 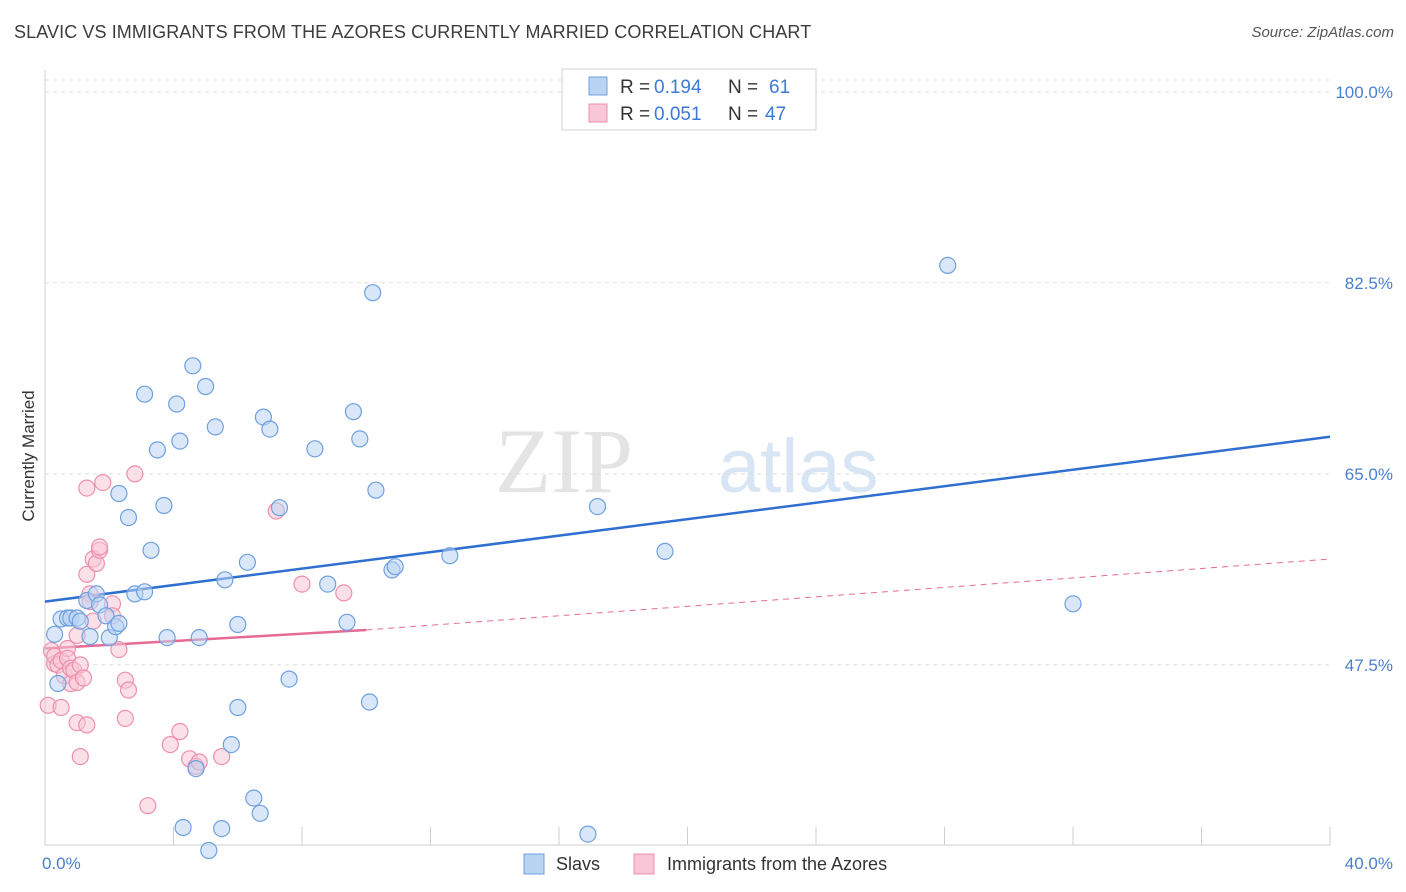 I want to click on watermark-zip: ZIP, so click(x=564, y=461).